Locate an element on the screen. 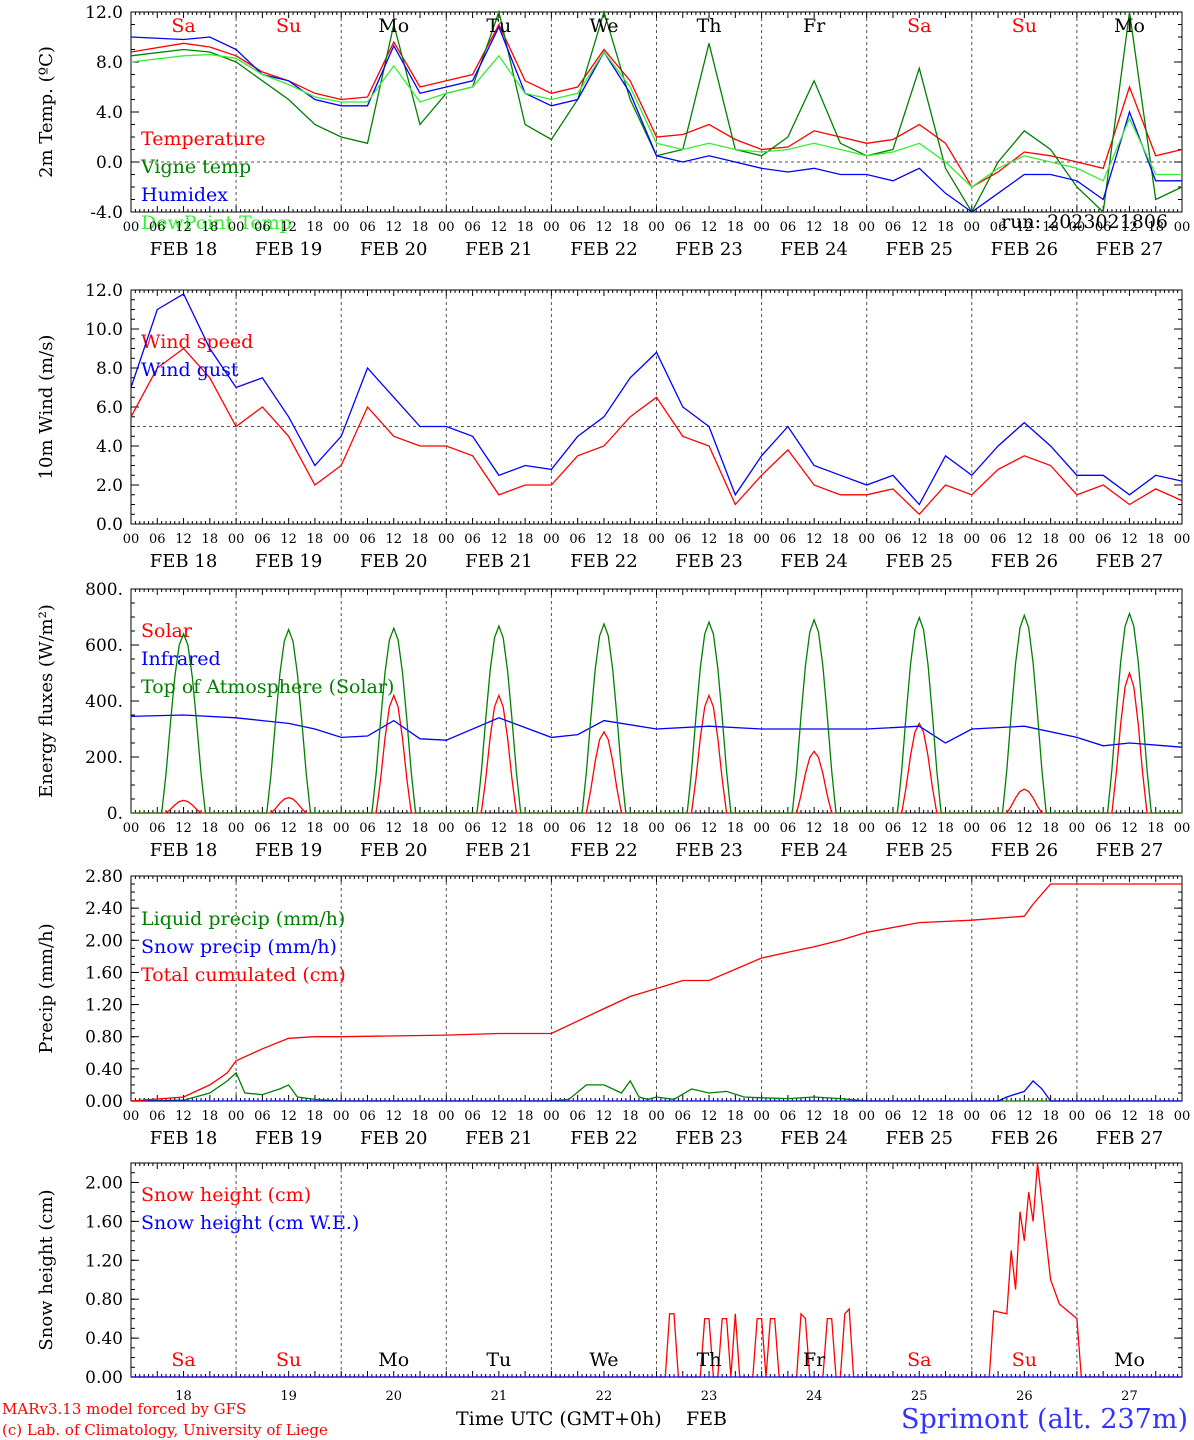  legend-entry: Snow height (cm W.E.) is located at coordinates (250, 1223).